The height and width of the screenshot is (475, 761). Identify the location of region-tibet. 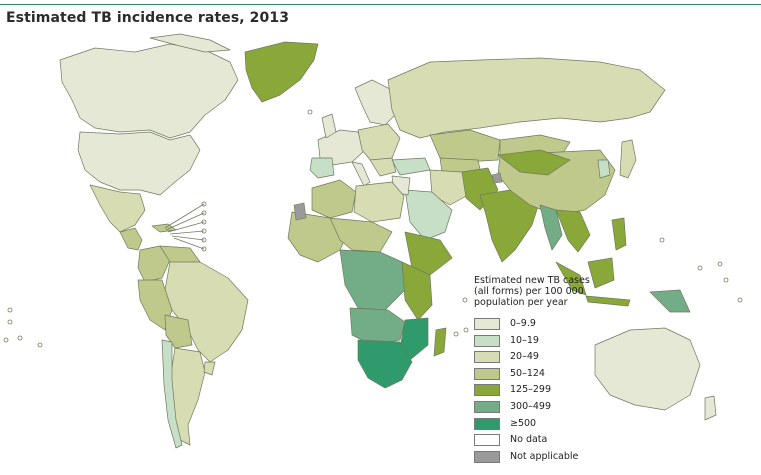
(534, 162).